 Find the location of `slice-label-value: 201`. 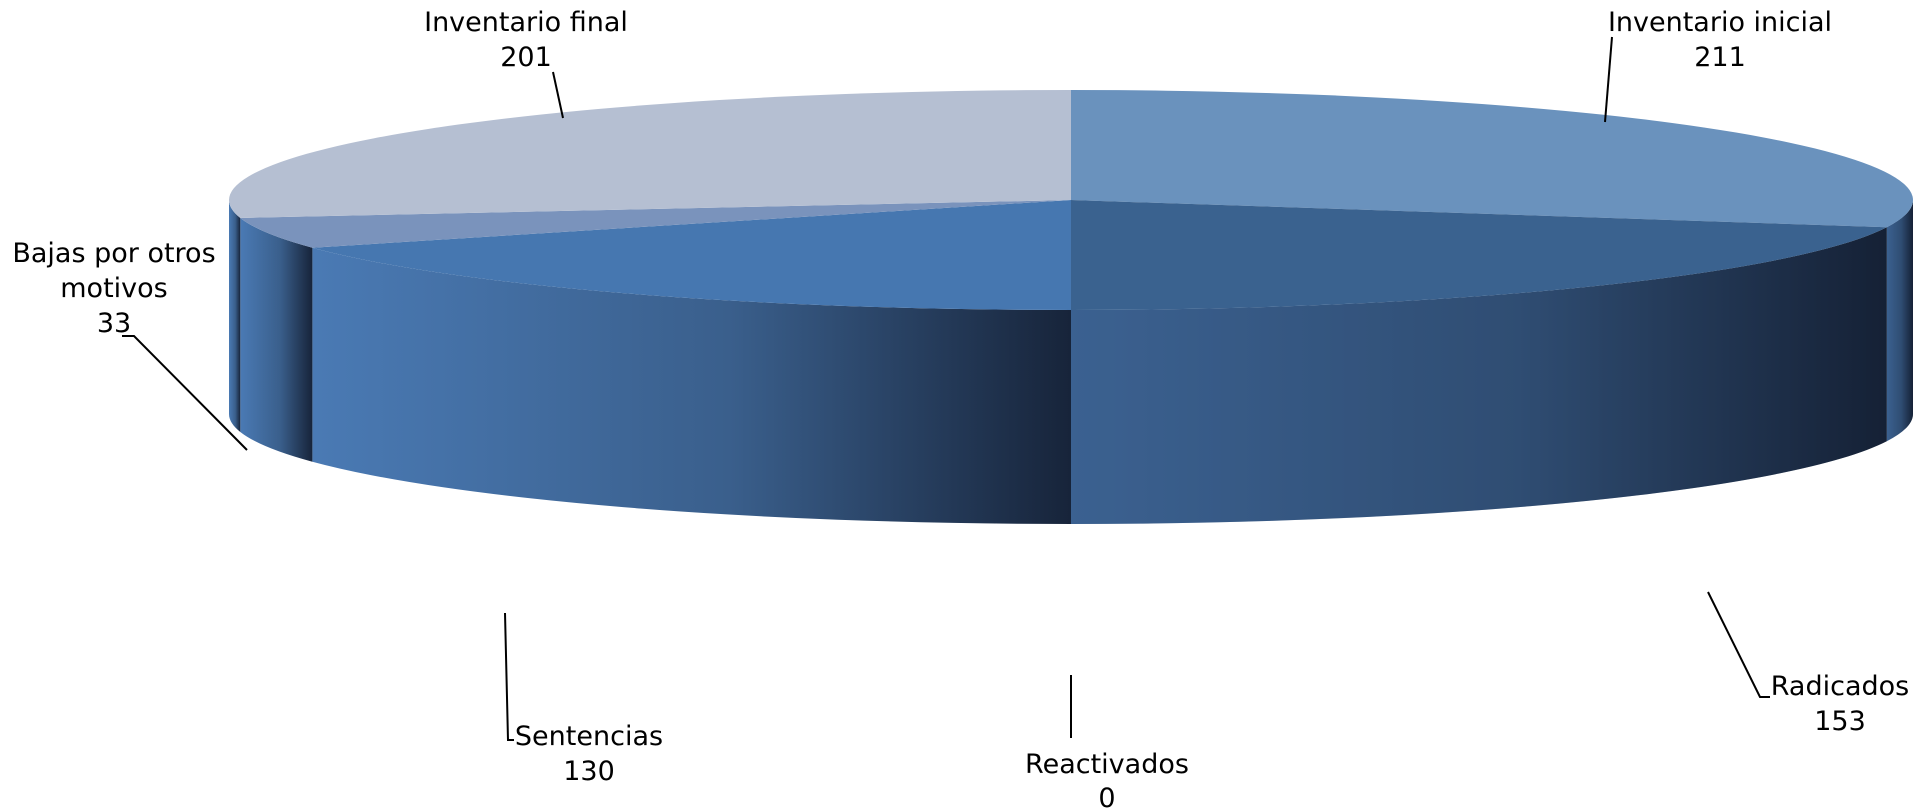

slice-label-value: 201 is located at coordinates (526, 57).